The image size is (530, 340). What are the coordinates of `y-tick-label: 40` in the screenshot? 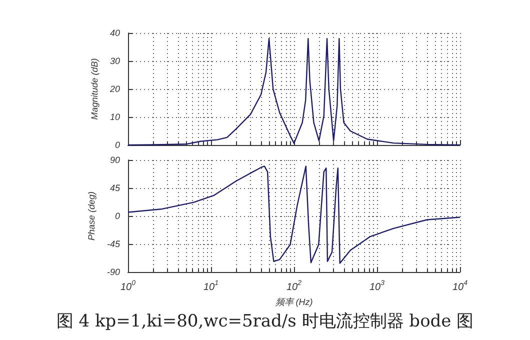 It's located at (115, 33).